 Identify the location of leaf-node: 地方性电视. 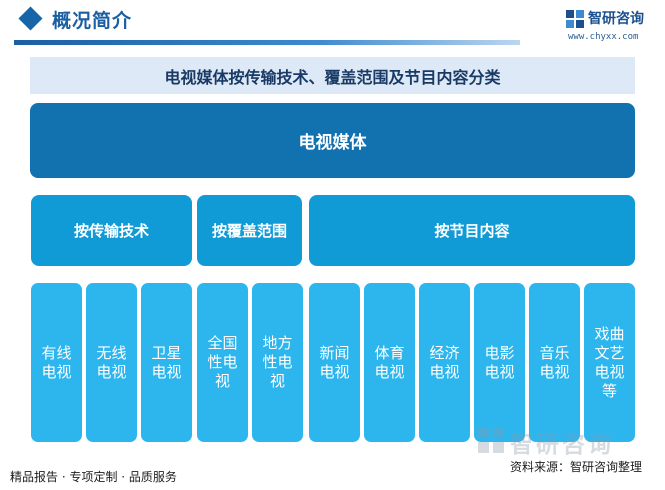
(277, 362).